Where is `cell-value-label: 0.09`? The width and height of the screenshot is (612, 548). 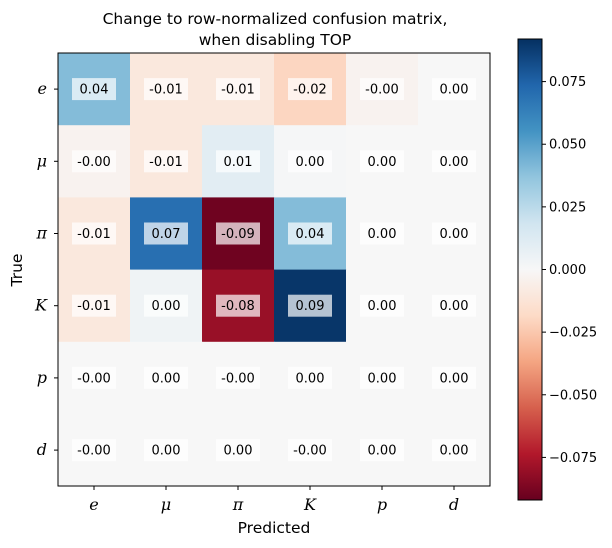 cell-value-label: 0.09 is located at coordinates (310, 306).